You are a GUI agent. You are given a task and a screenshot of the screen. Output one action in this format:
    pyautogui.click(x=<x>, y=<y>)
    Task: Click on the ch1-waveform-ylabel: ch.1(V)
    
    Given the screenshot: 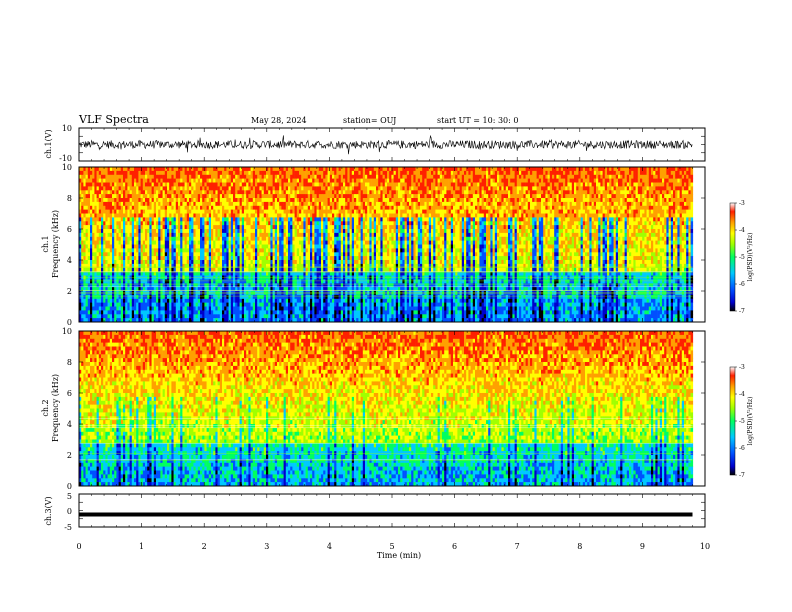 What is the action you would take?
    pyautogui.click(x=48, y=143)
    